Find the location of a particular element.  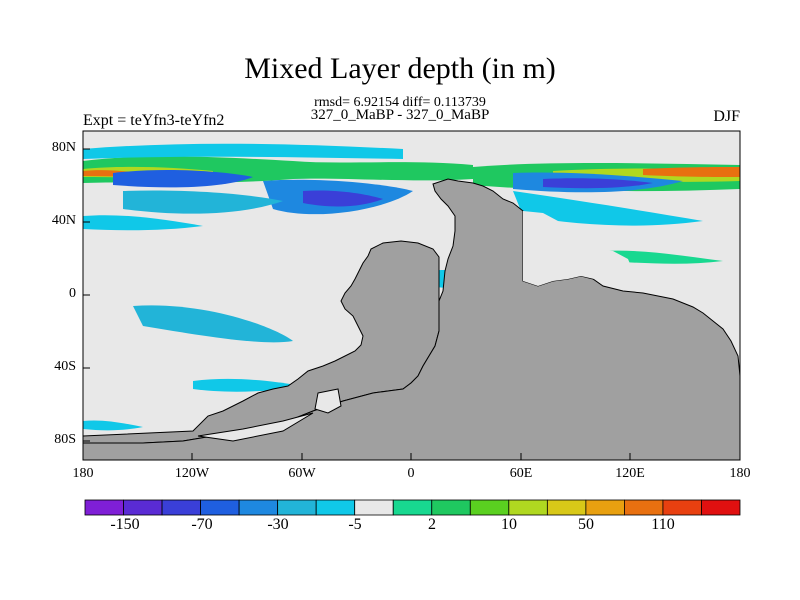

colorbar-label: 110 is located at coordinates (663, 524).